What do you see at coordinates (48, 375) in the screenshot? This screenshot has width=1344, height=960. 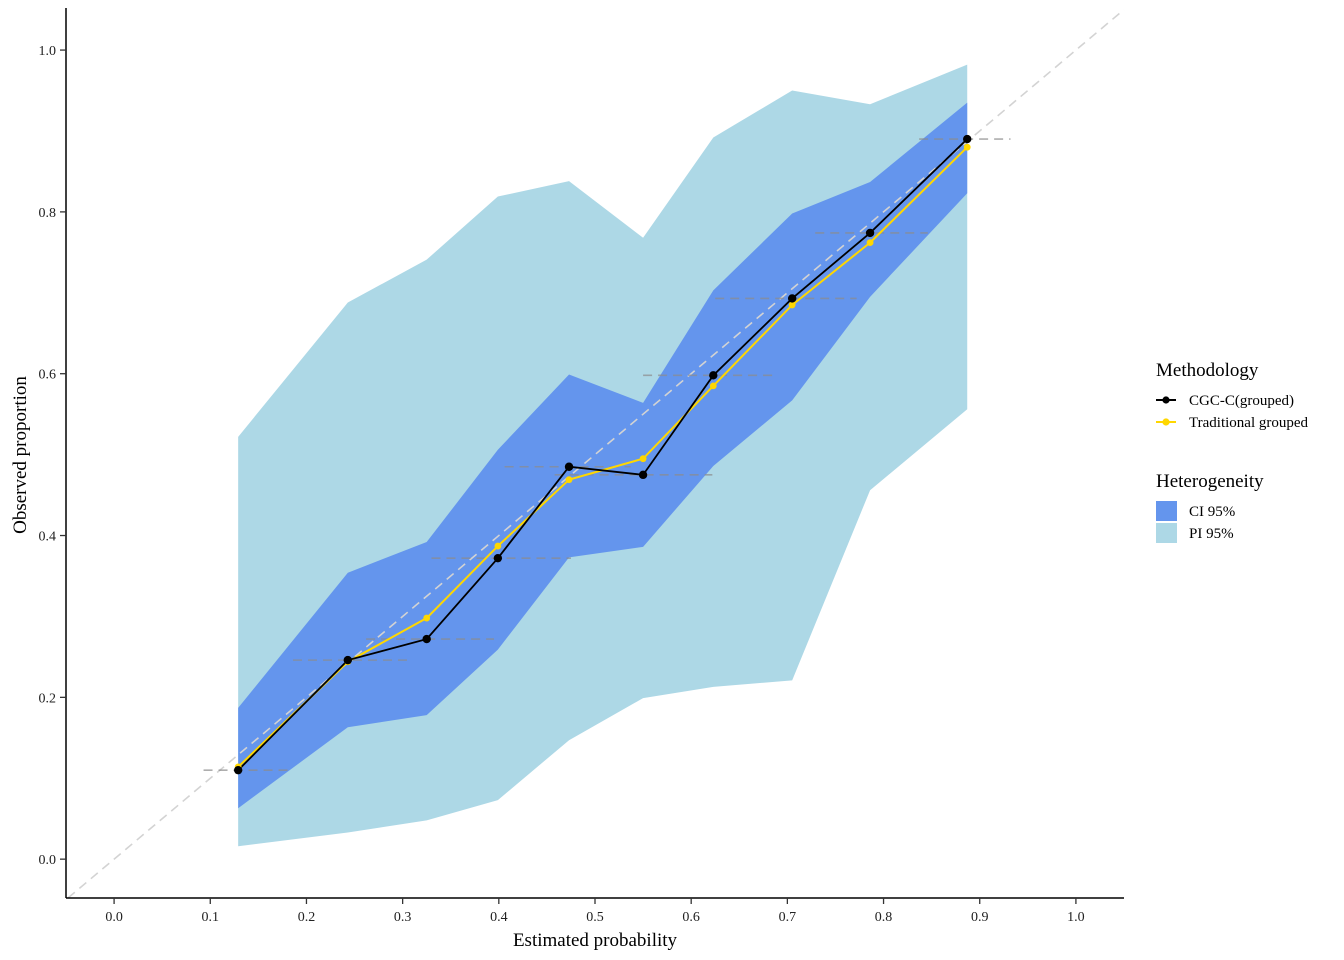 I see `y-tick-label: 0.6` at bounding box center [48, 375].